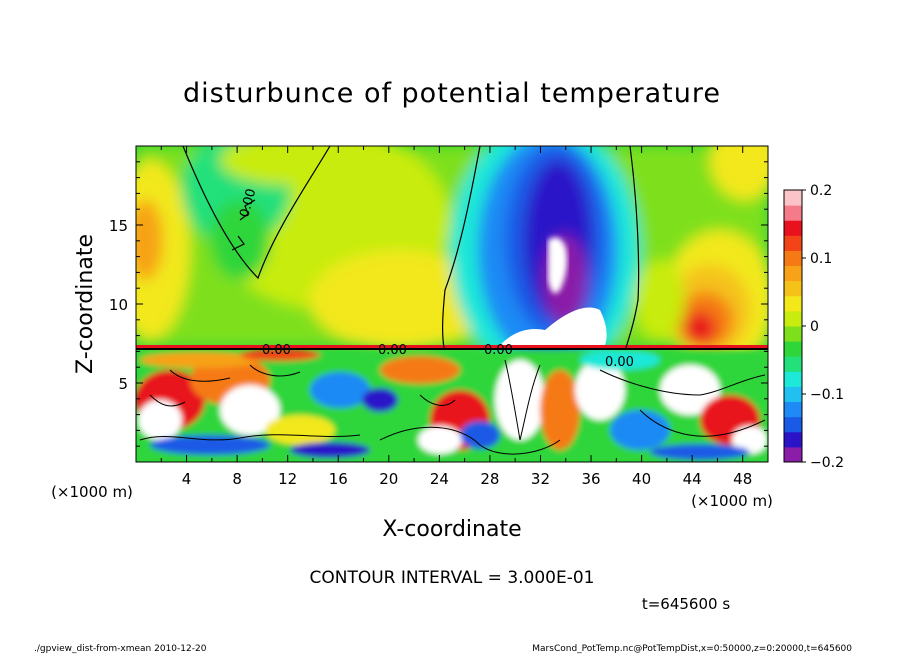 This screenshot has width=904, height=654. Describe the element at coordinates (827, 463) in the screenshot. I see `colorbar-tick-label: −0.2` at that location.